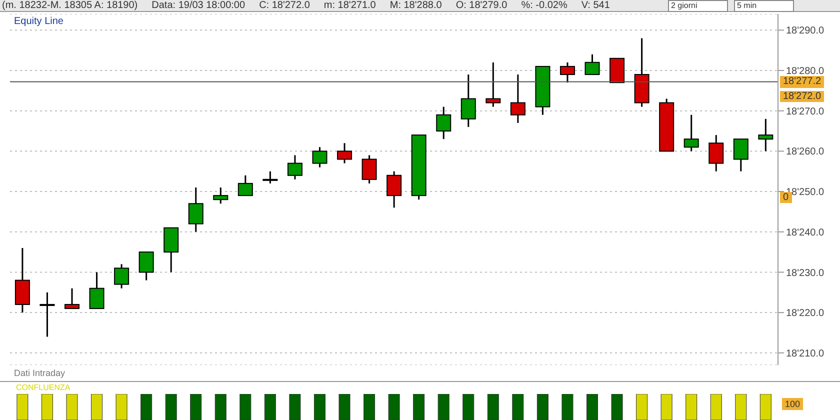  Describe the element at coordinates (764, 6) in the screenshot. I see `dropdown-field: 5 min` at that location.